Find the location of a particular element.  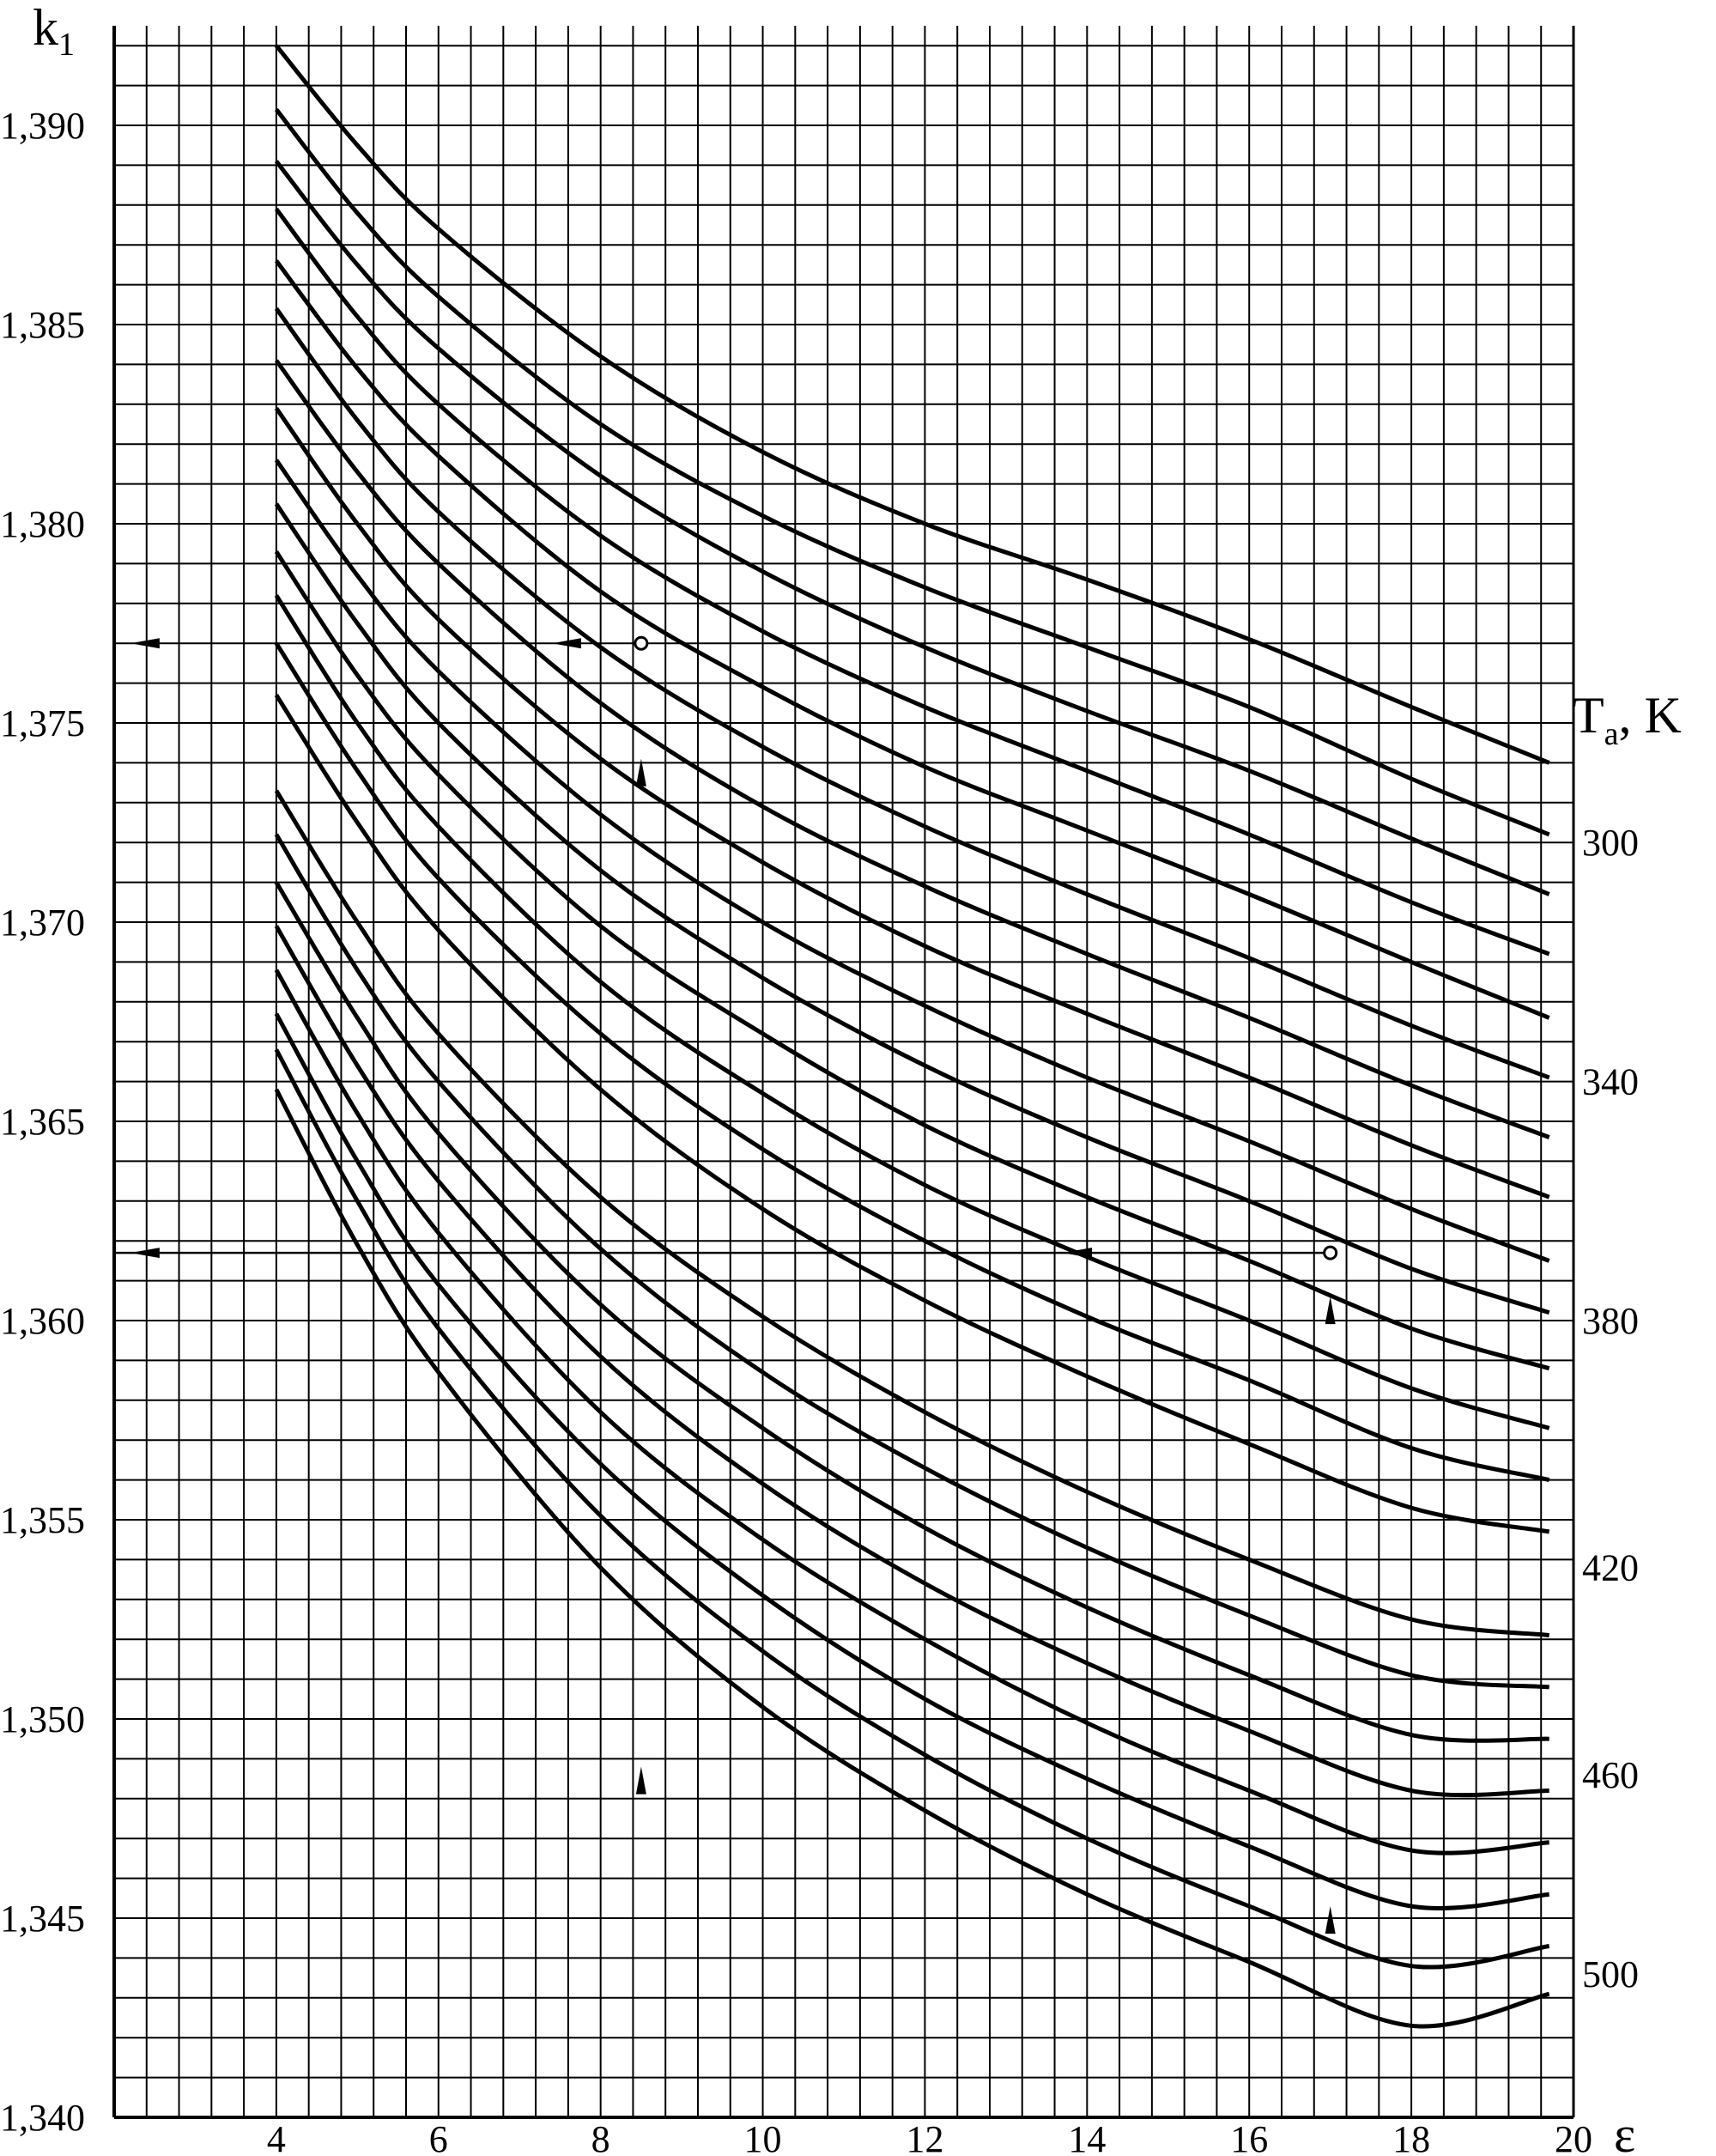

x-tick-label: 12 is located at coordinates (925, 2137).